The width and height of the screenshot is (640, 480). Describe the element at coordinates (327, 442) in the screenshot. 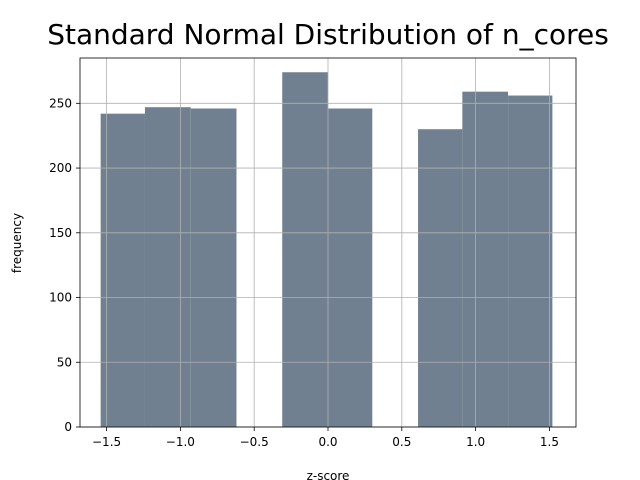

I see `x-tick-label-3: 0.0` at that location.